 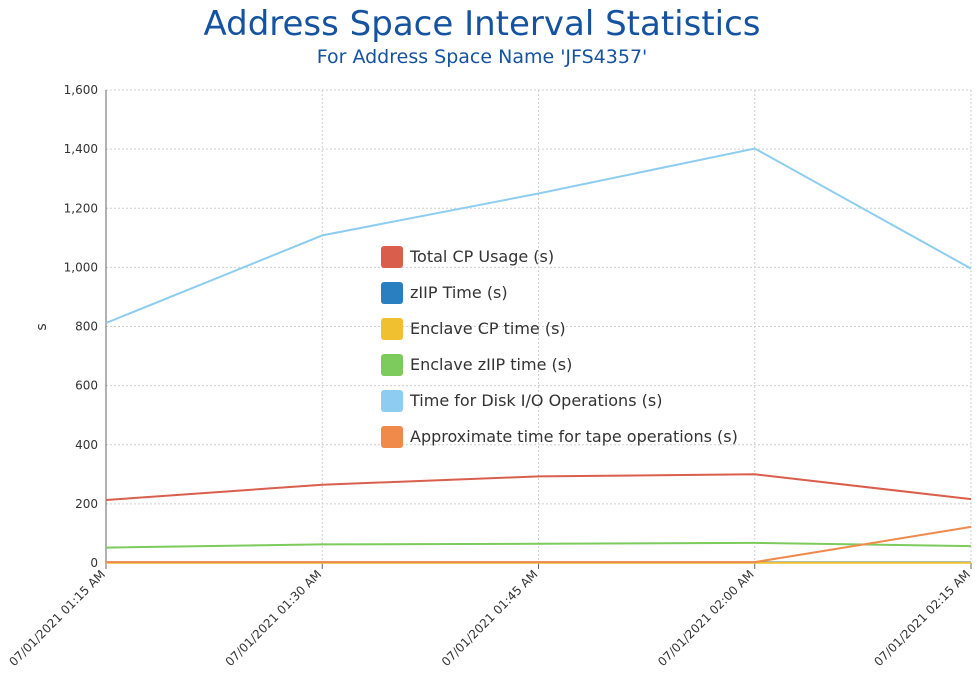 I want to click on x-tick-label: 07/01/2021 02:15 AM, so click(x=922, y=618).